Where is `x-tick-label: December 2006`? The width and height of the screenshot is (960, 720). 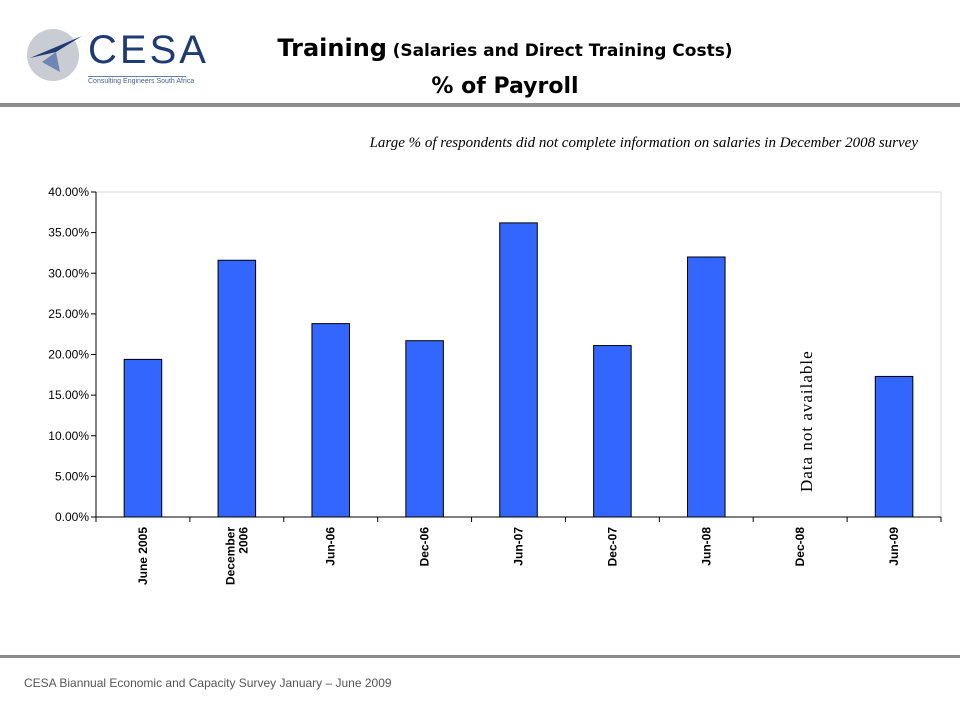
x-tick-label: December 2006 is located at coordinates (236, 556).